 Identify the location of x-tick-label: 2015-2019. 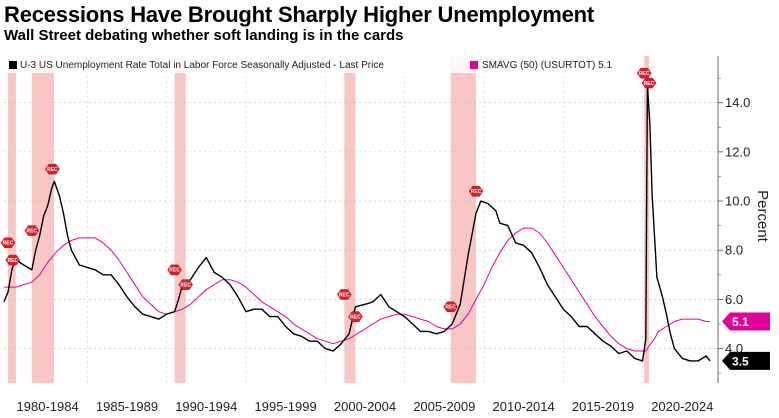
(603, 406).